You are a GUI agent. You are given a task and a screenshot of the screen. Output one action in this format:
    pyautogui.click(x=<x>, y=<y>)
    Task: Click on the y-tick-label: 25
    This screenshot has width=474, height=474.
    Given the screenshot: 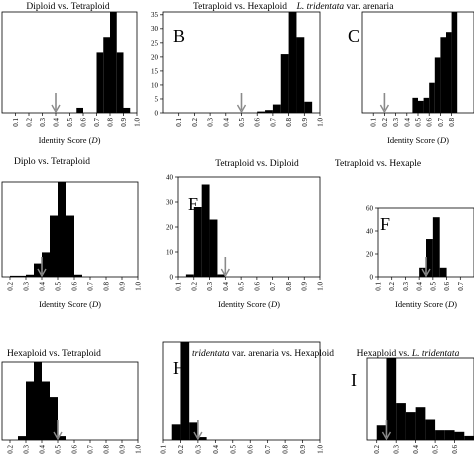 What is the action you would take?
    pyautogui.click(x=155, y=43)
    